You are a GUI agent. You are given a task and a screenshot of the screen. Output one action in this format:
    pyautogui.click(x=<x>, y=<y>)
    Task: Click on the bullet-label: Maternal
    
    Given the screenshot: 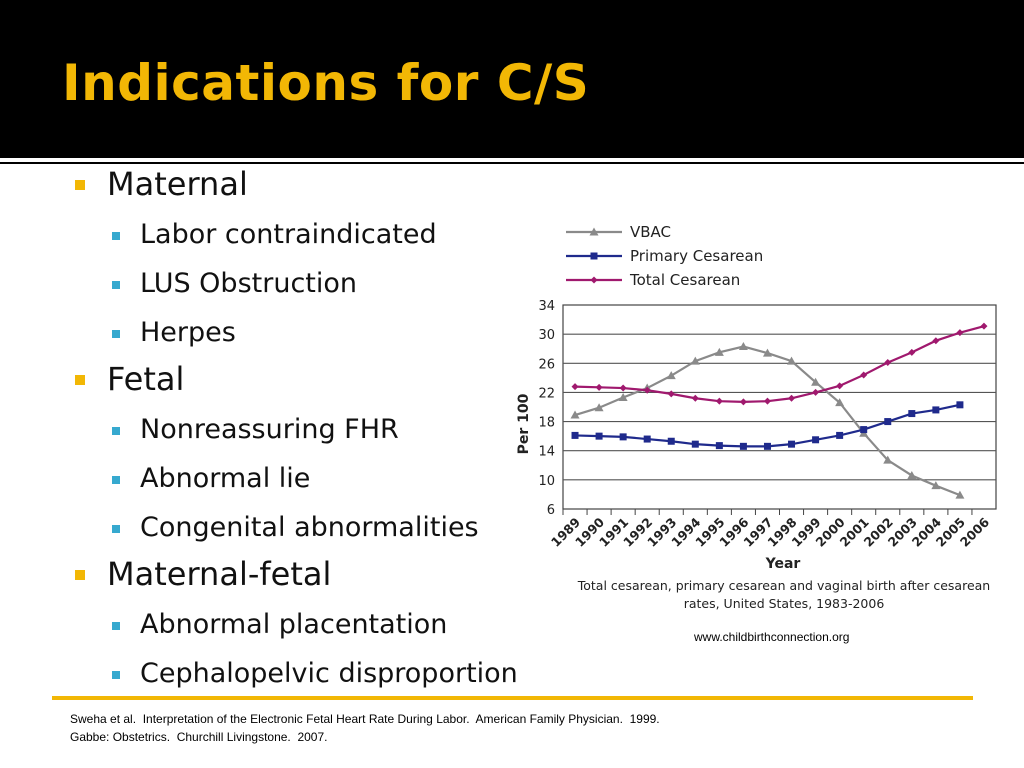 What is the action you would take?
    pyautogui.click(x=177, y=184)
    